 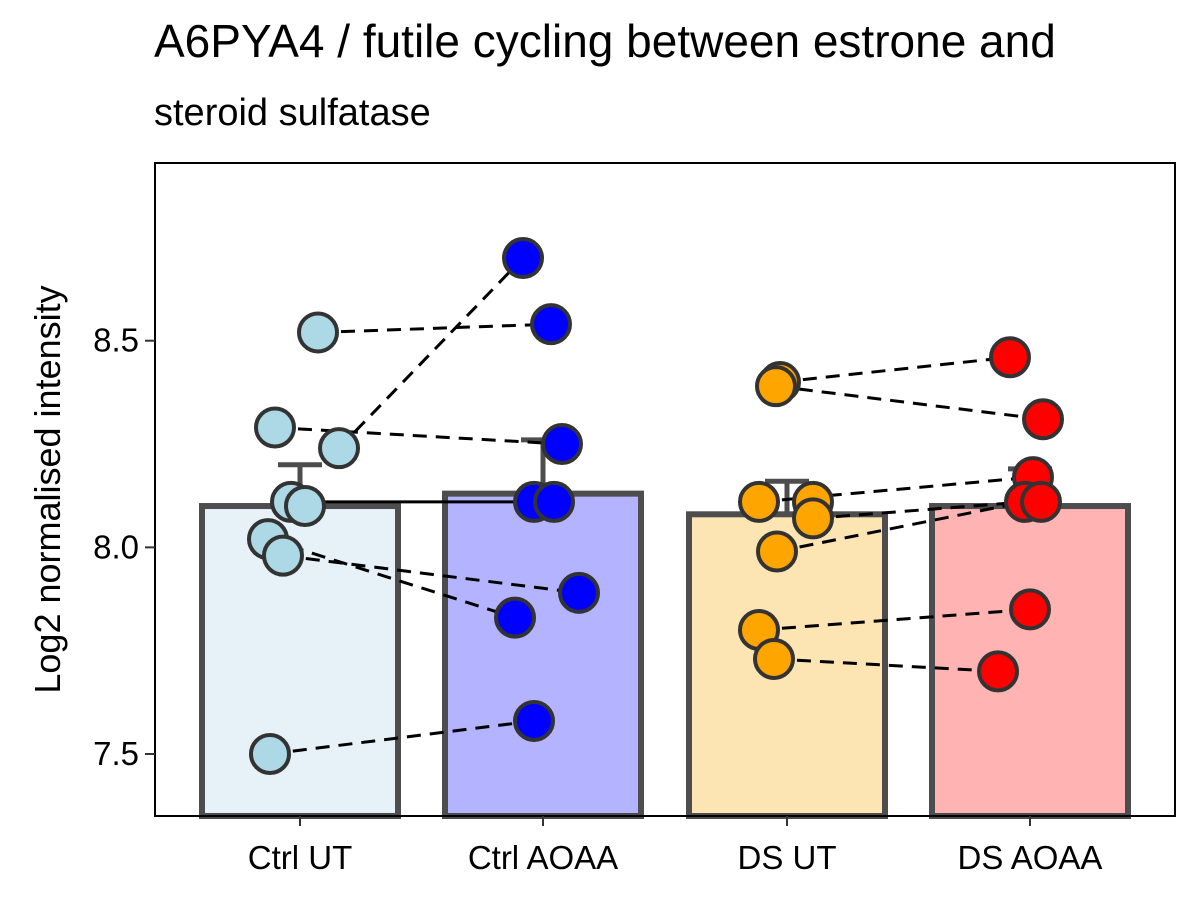 What do you see at coordinates (675, 846) in the screenshot?
I see `x-axis: Ctrl UT Ctrl AOAA DS UT DS AOAA` at bounding box center [675, 846].